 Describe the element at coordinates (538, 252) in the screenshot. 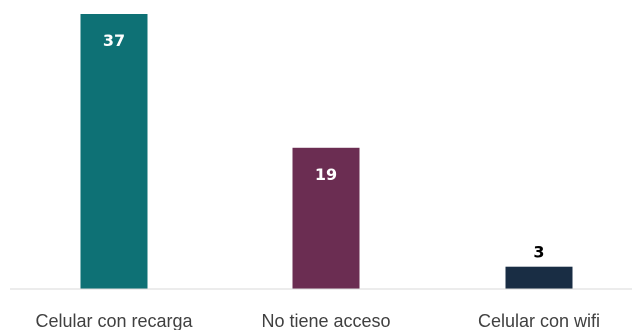

I see `value-label-3: 3` at that location.